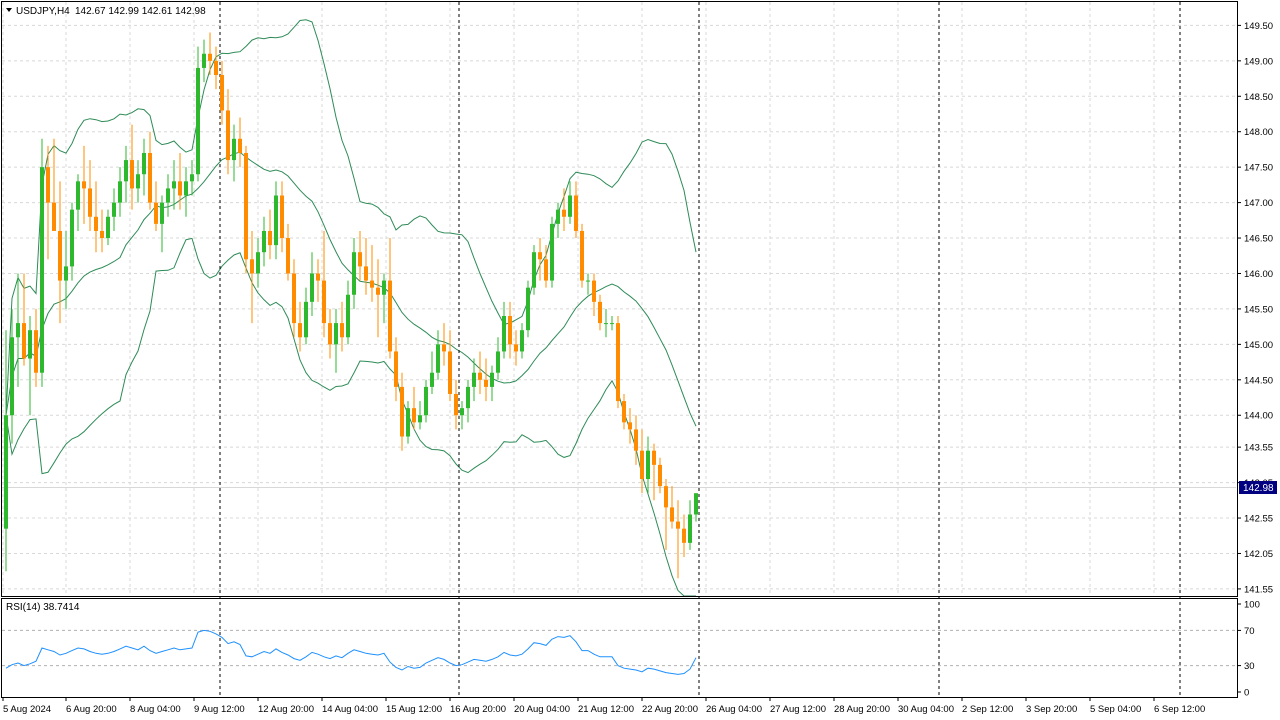  Describe the element at coordinates (9, 10) in the screenshot. I see `chart-menu-triangle-icon` at that location.